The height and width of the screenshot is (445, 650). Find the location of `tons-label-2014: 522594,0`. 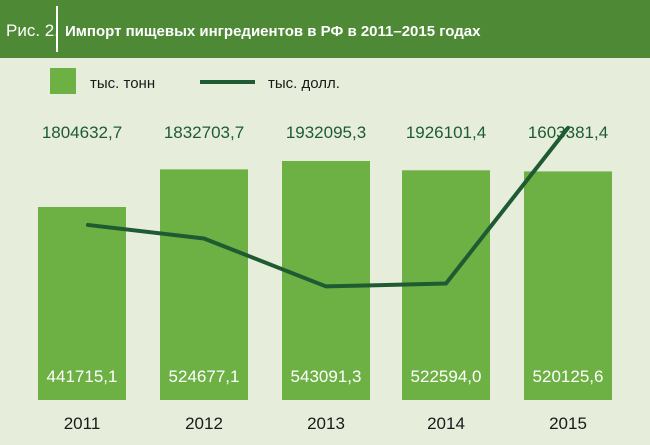

tons-label-2014: 522594,0 is located at coordinates (446, 376).